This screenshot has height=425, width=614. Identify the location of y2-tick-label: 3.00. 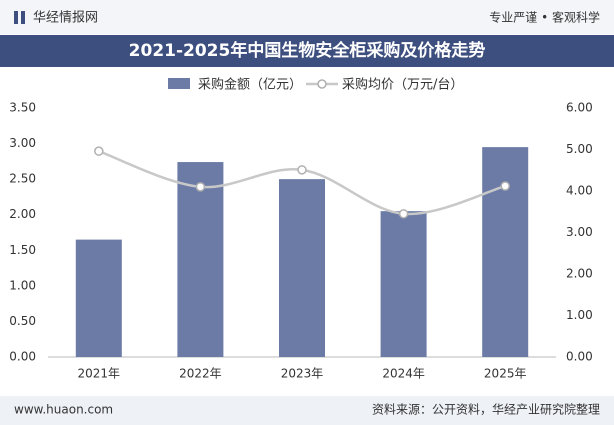
(579, 232).